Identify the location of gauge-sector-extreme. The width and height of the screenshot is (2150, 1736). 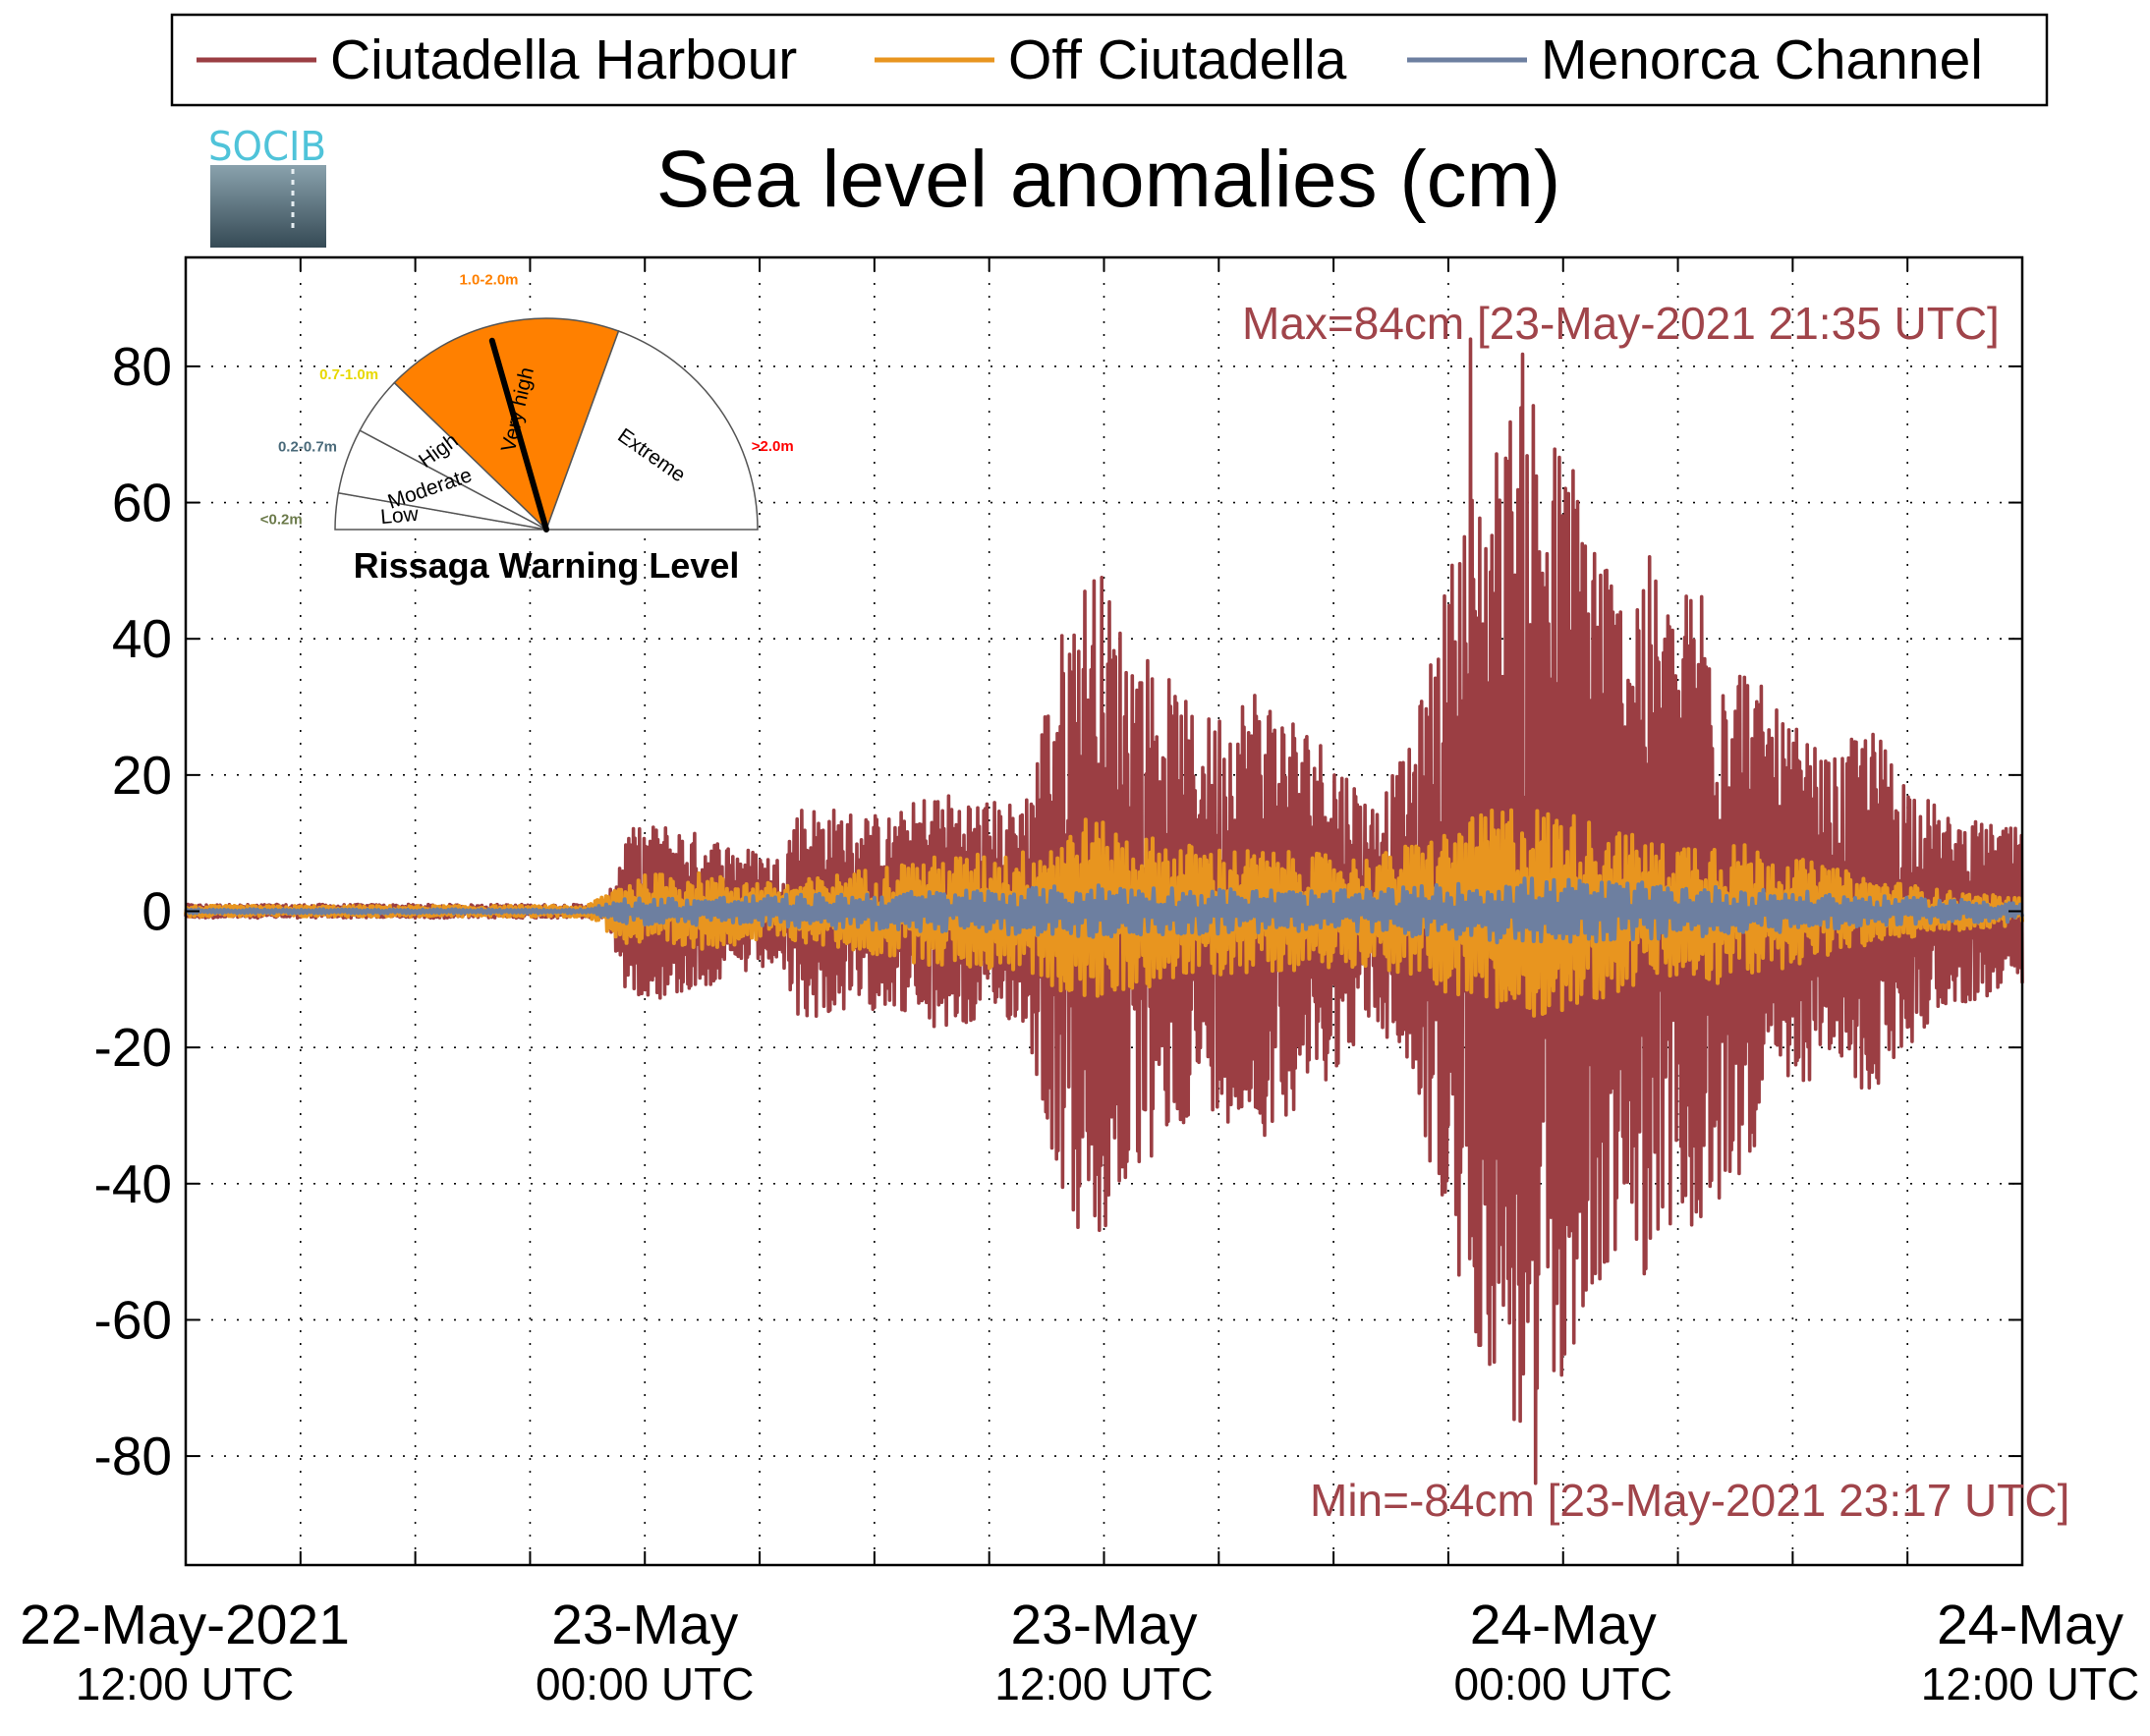
(651, 430).